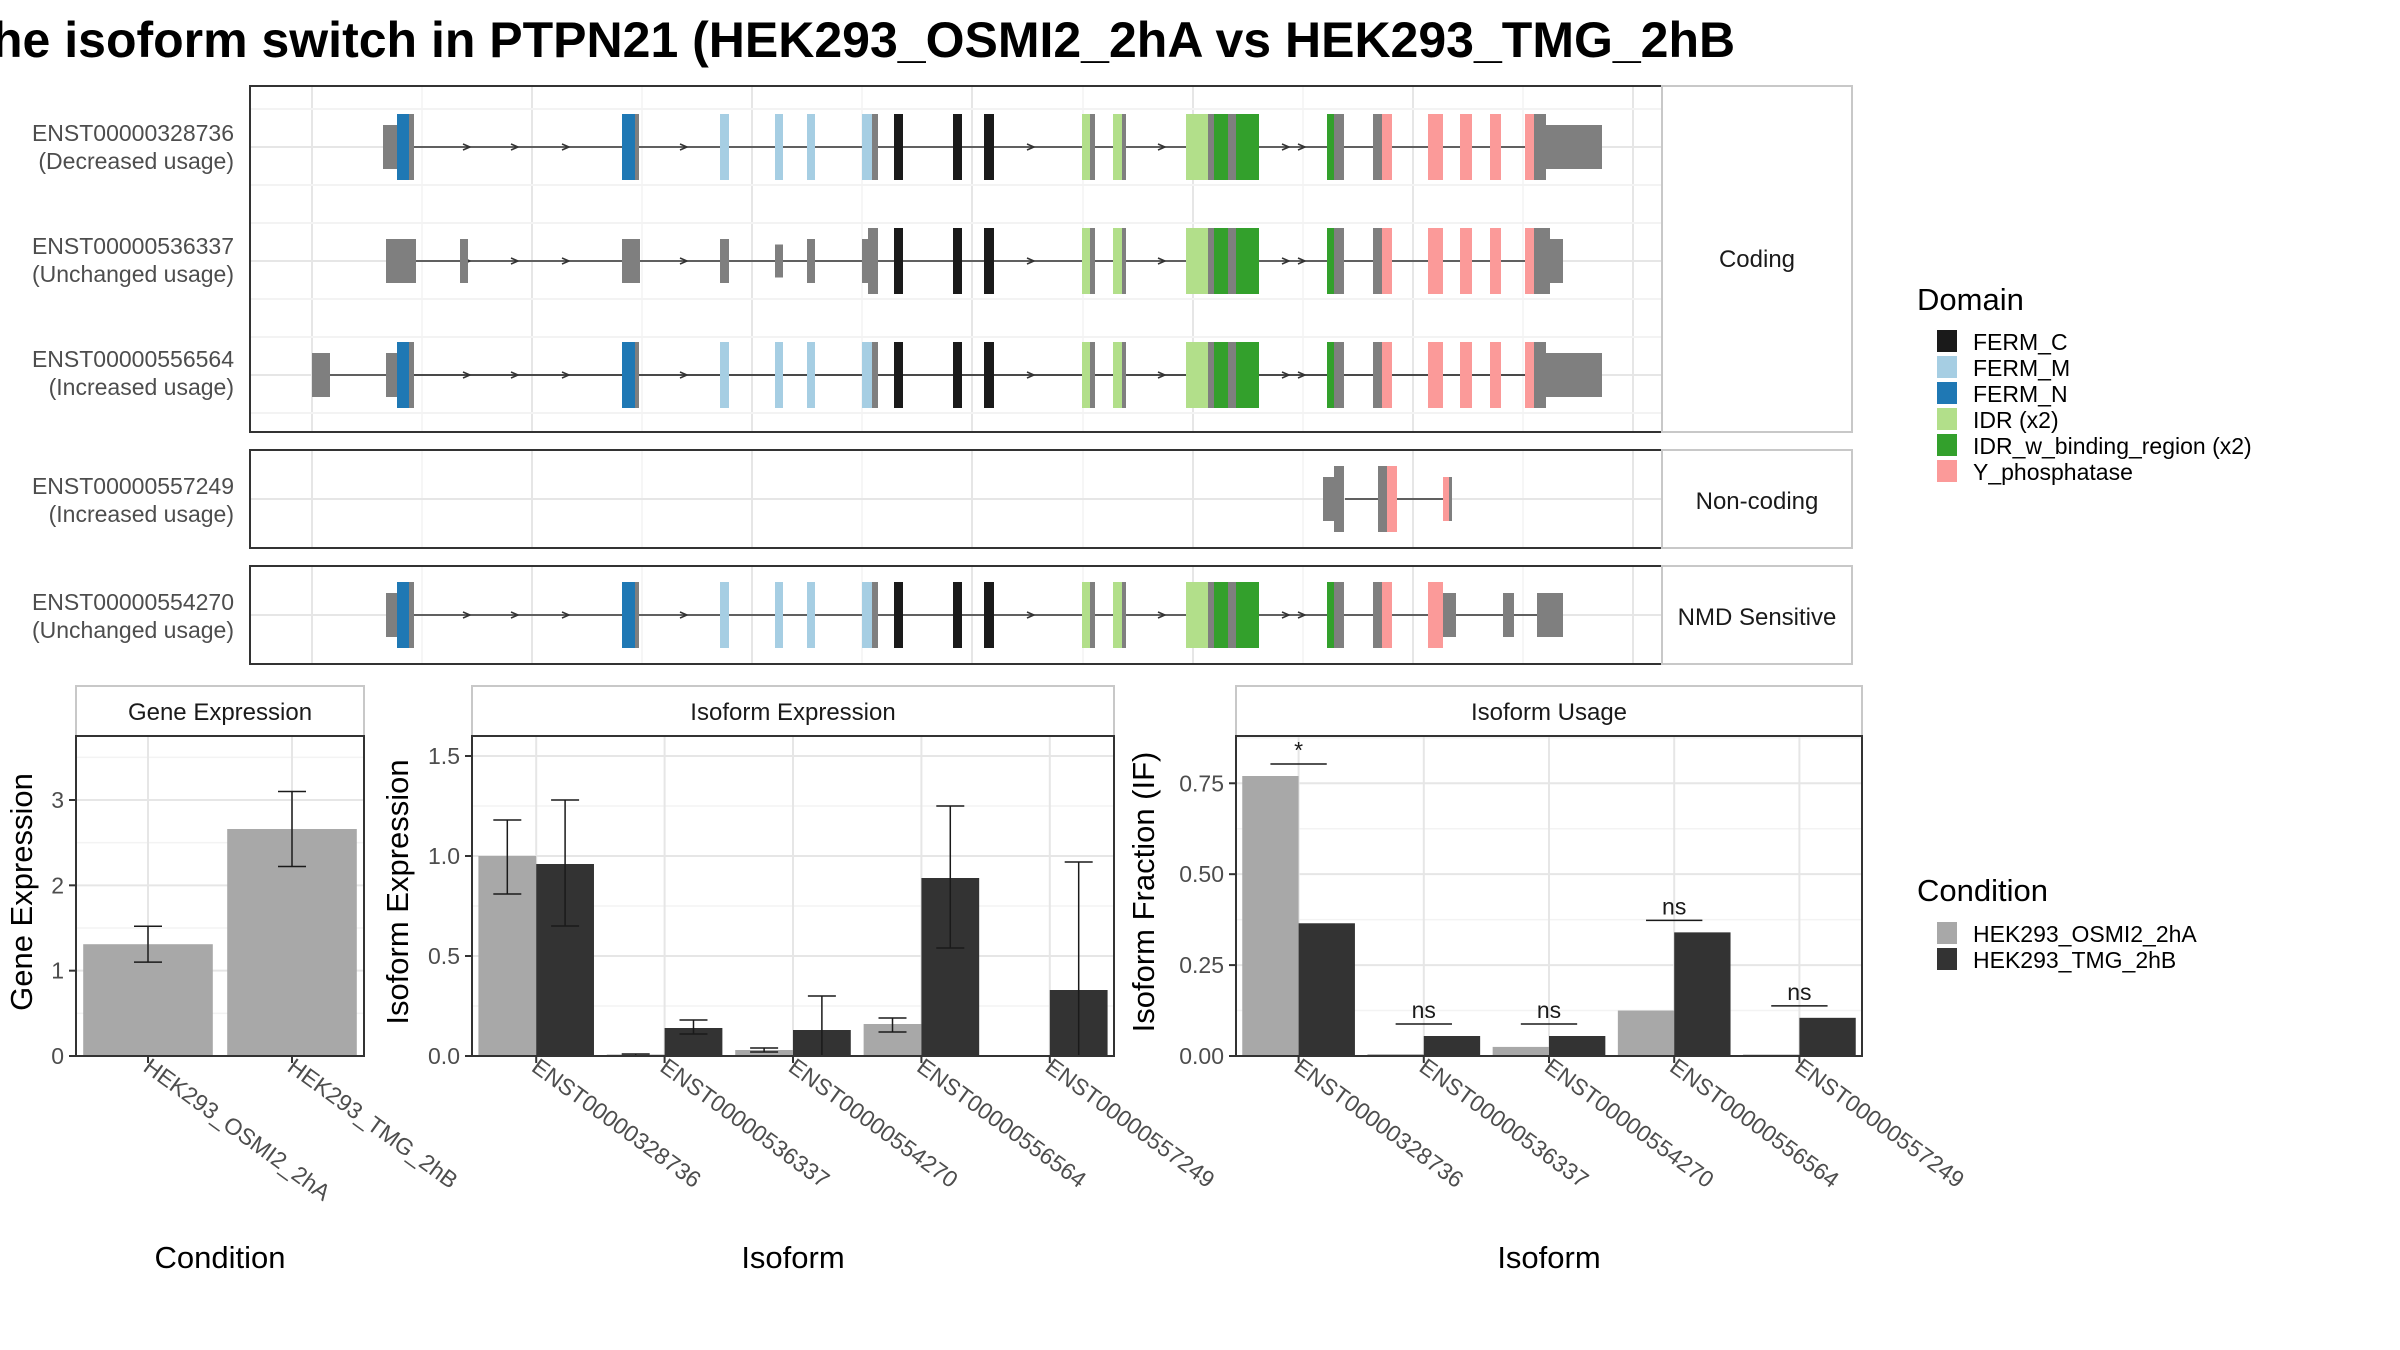 The height and width of the screenshot is (1350, 2400). What do you see at coordinates (1201, 1056) in the screenshot?
I see `y-tick-label: 0.00` at bounding box center [1201, 1056].